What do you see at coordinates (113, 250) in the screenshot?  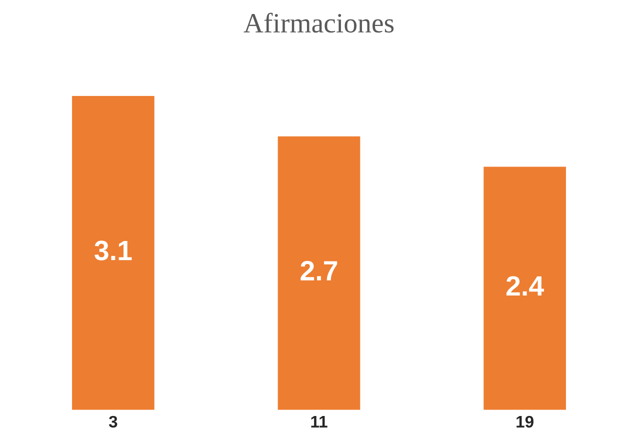 I see `data-label: 3.1` at bounding box center [113, 250].